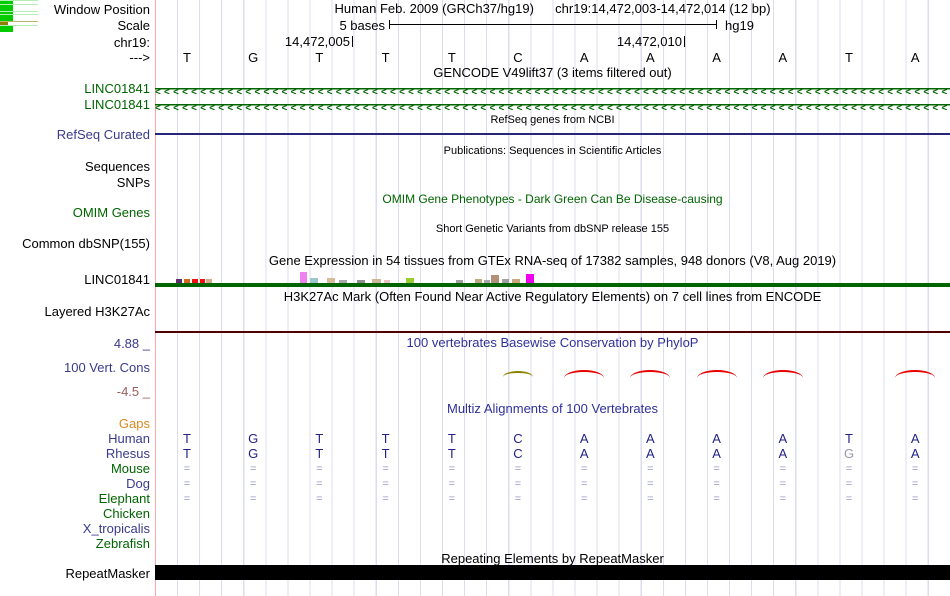 This screenshot has height=596, width=950. Describe the element at coordinates (138, 483) in the screenshot. I see `multiz-species-label-dog: Dog` at that location.